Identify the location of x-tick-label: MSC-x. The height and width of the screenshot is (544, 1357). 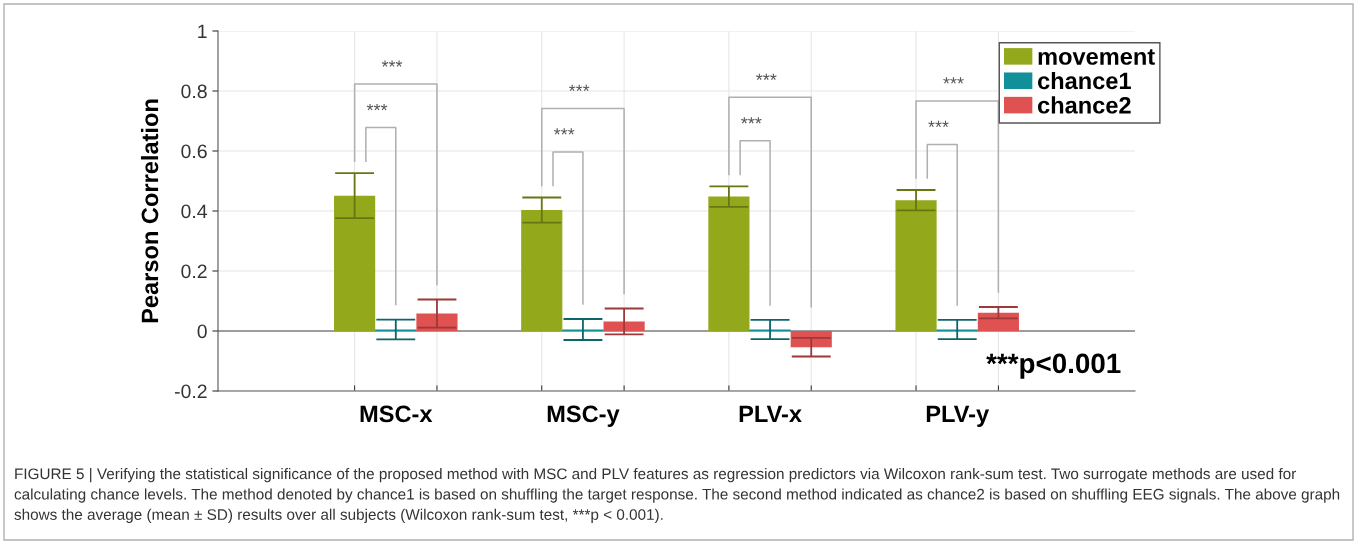
(396, 414).